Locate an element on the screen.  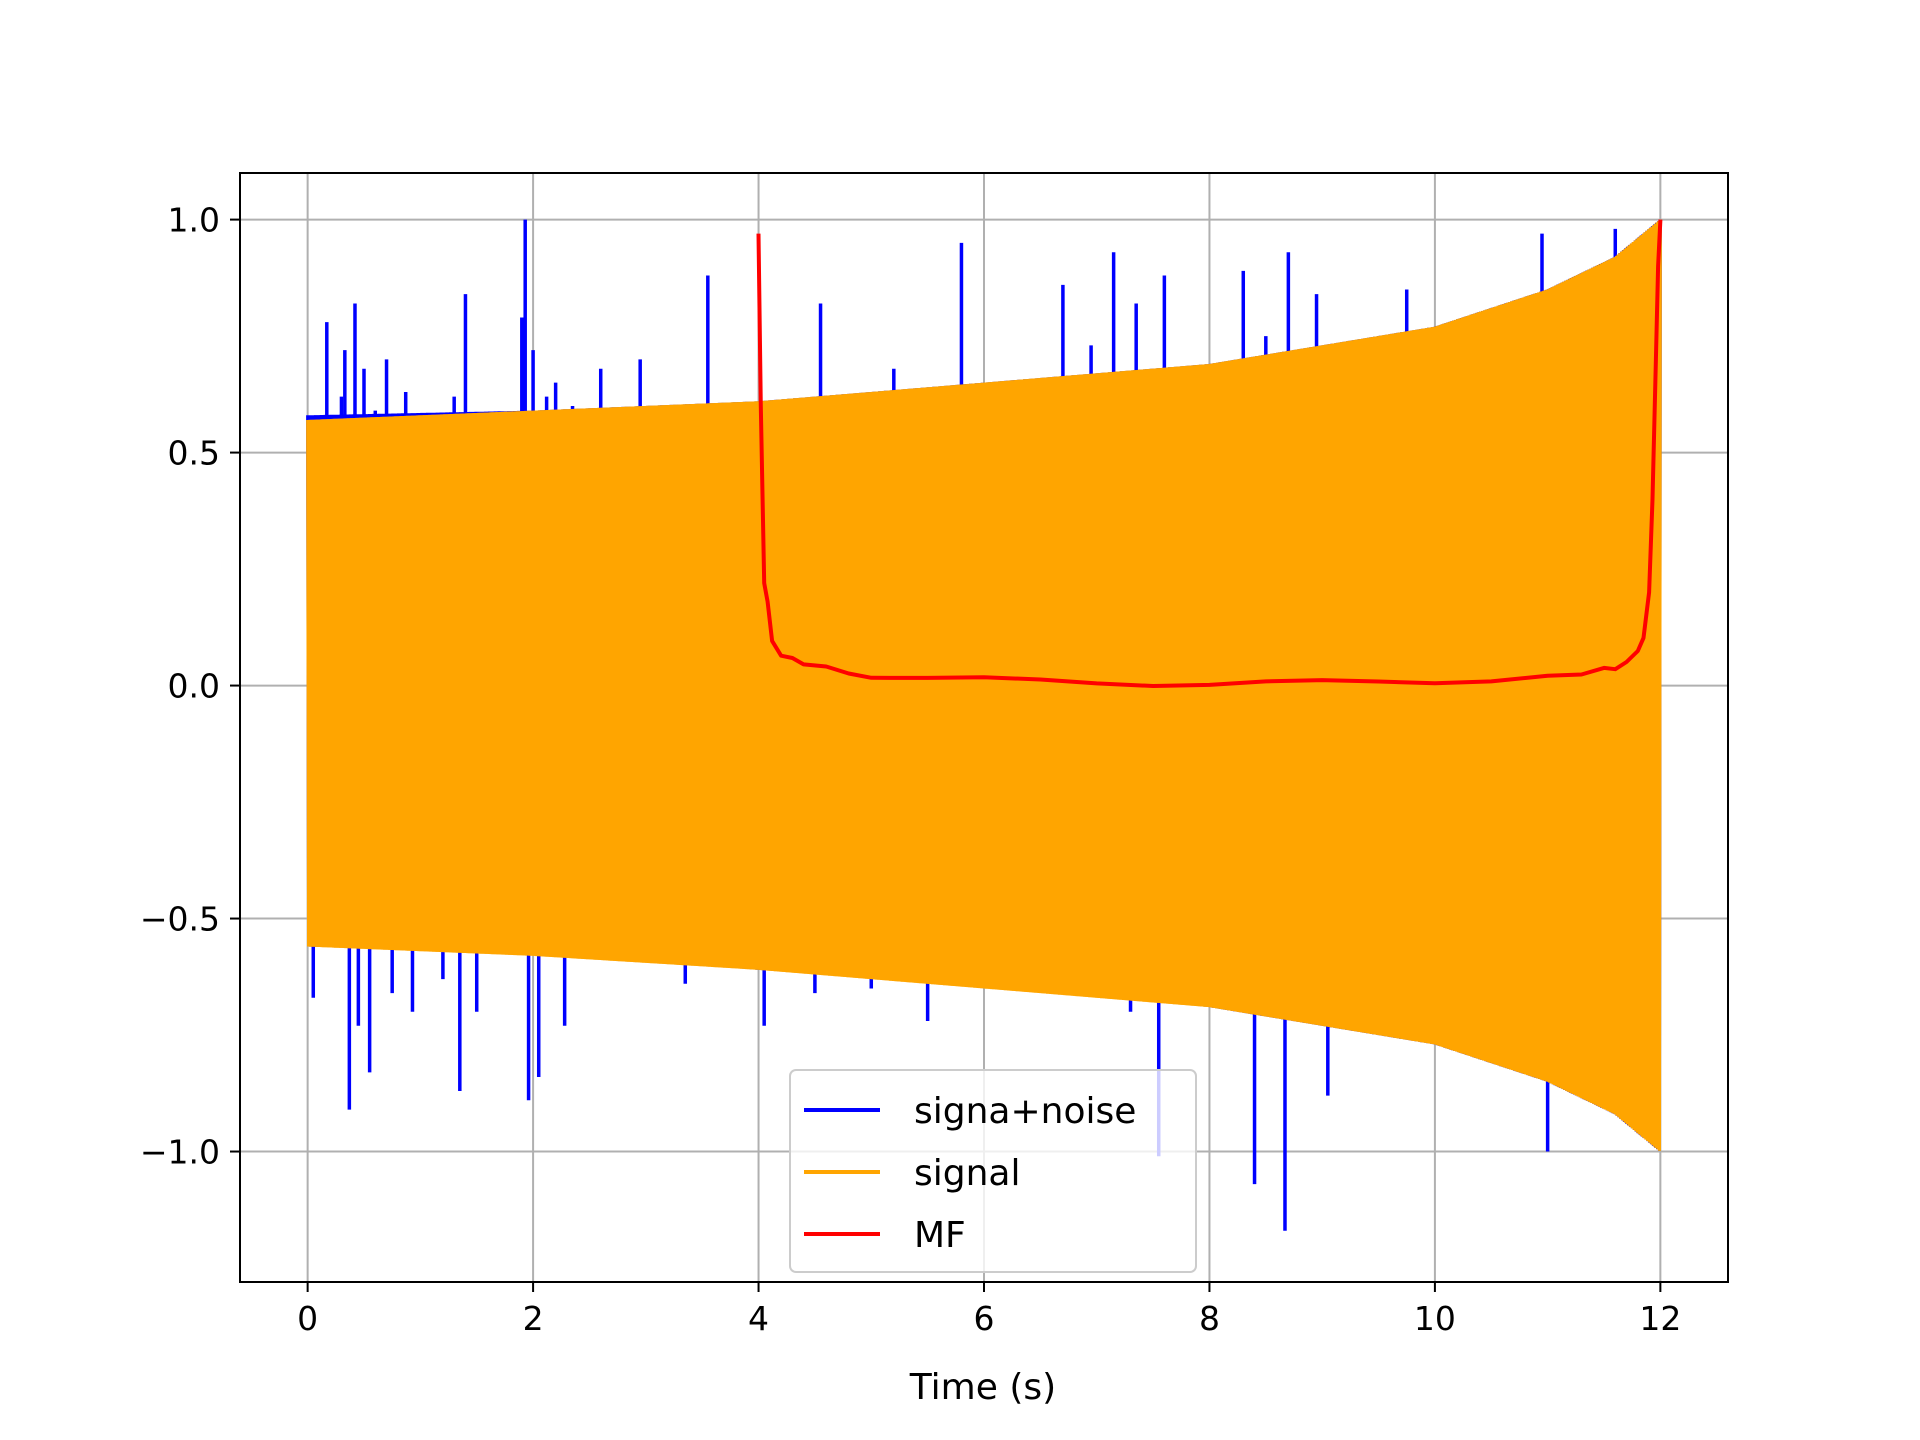
legend-box is located at coordinates (993, 1171).